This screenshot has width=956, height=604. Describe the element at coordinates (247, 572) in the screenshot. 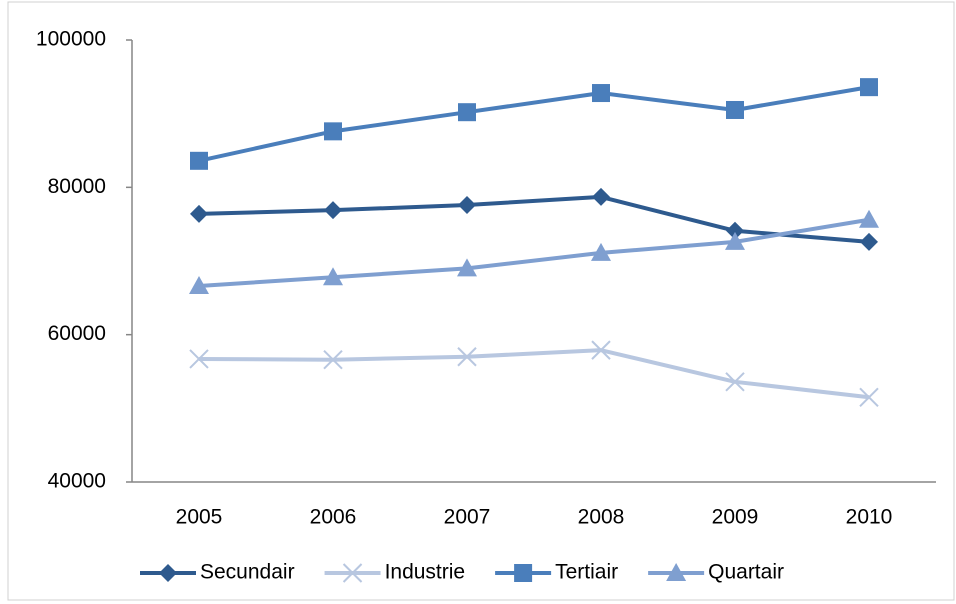

I see `legend-label: Secundair` at that location.